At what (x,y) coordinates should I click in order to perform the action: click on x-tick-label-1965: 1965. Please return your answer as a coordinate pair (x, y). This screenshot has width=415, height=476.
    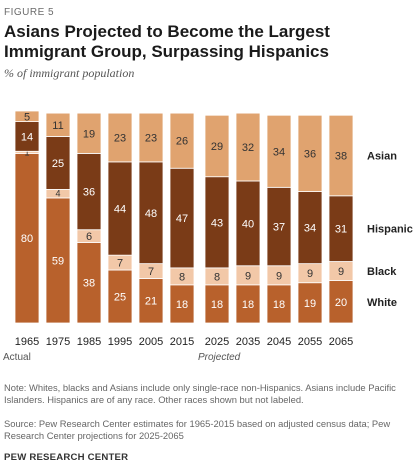
    Looking at the image, I should click on (27, 342).